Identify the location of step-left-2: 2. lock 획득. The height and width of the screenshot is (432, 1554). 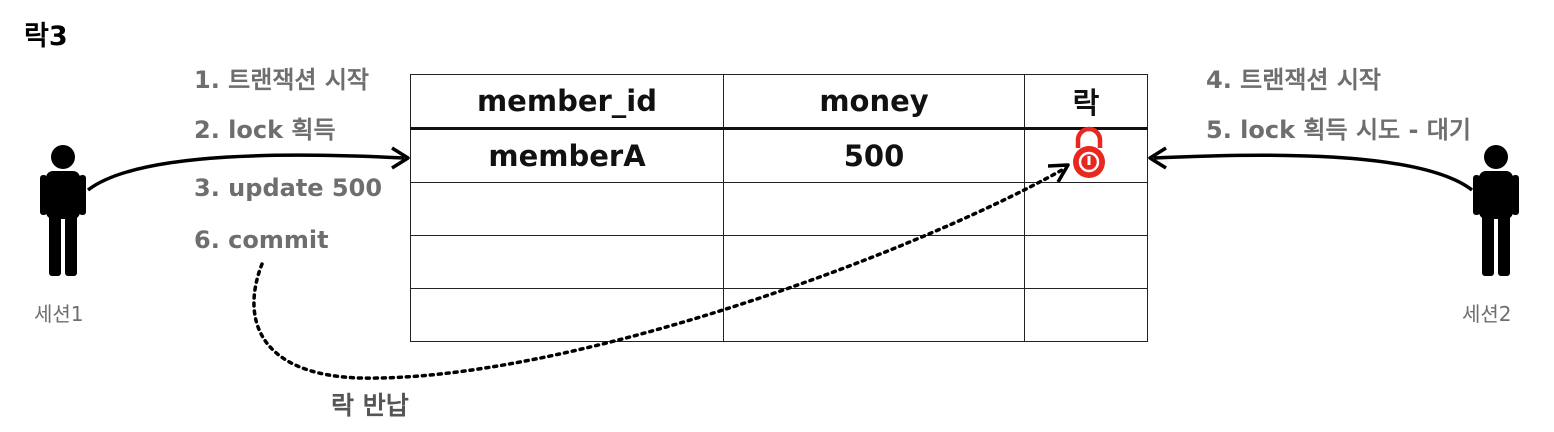
(265, 130).